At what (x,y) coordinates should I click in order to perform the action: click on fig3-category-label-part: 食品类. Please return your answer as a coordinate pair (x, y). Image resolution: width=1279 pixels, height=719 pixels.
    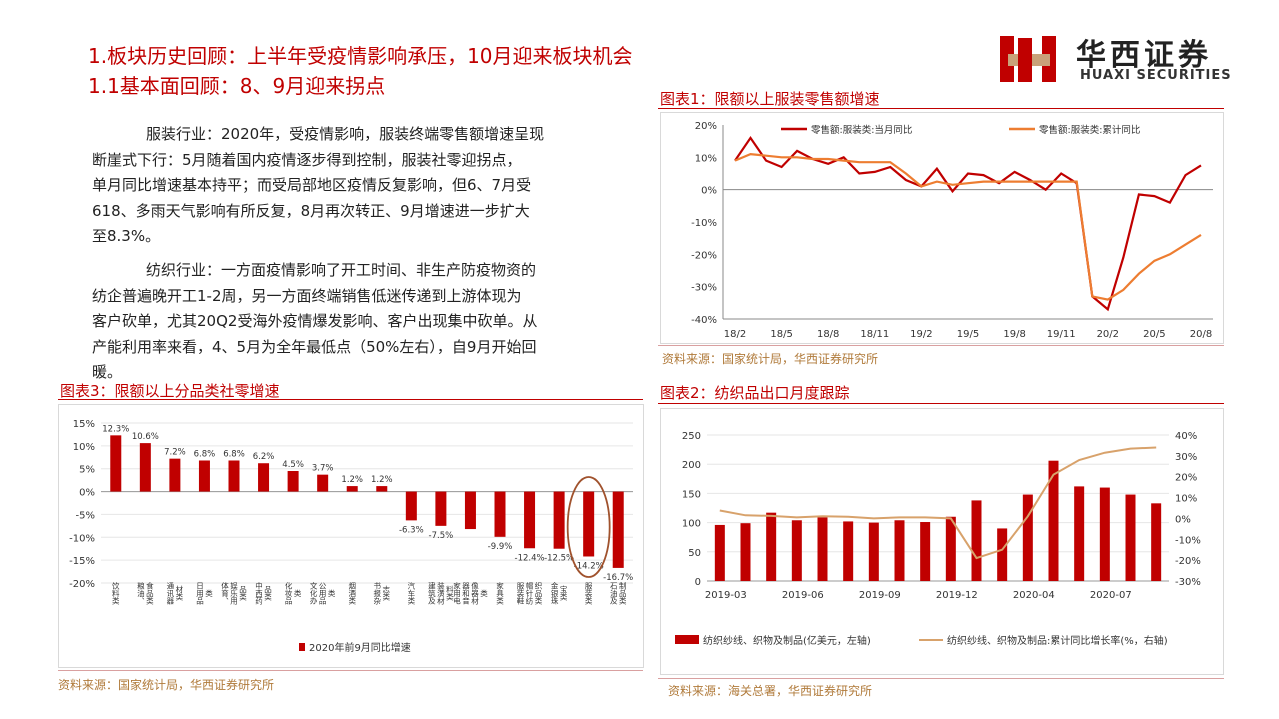
    Looking at the image, I should click on (149, 592).